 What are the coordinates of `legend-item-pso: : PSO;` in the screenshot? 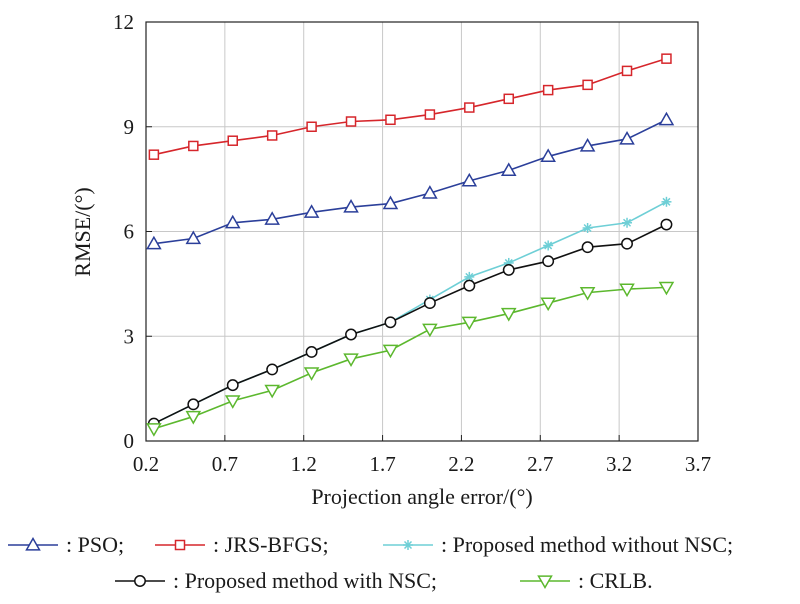 It's located at (66, 544).